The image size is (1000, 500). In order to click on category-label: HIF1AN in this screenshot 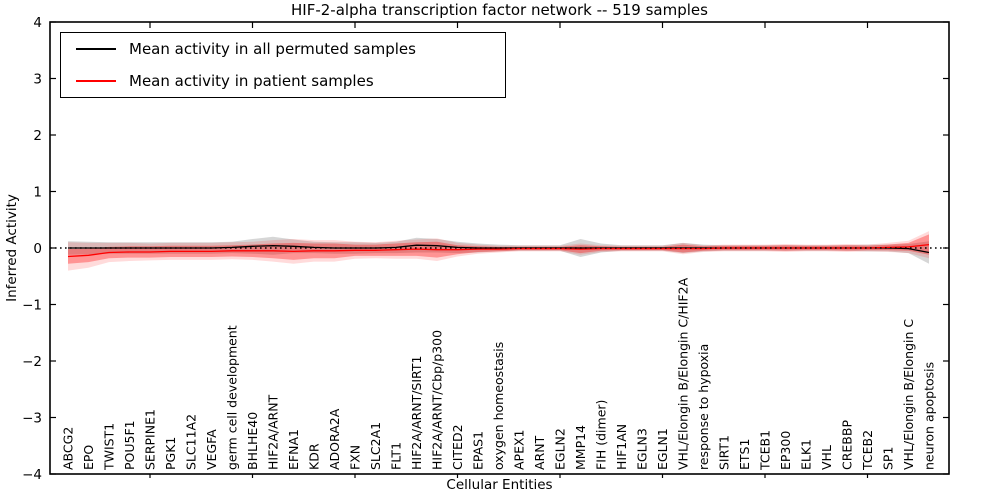, I will do `click(621, 447)`.